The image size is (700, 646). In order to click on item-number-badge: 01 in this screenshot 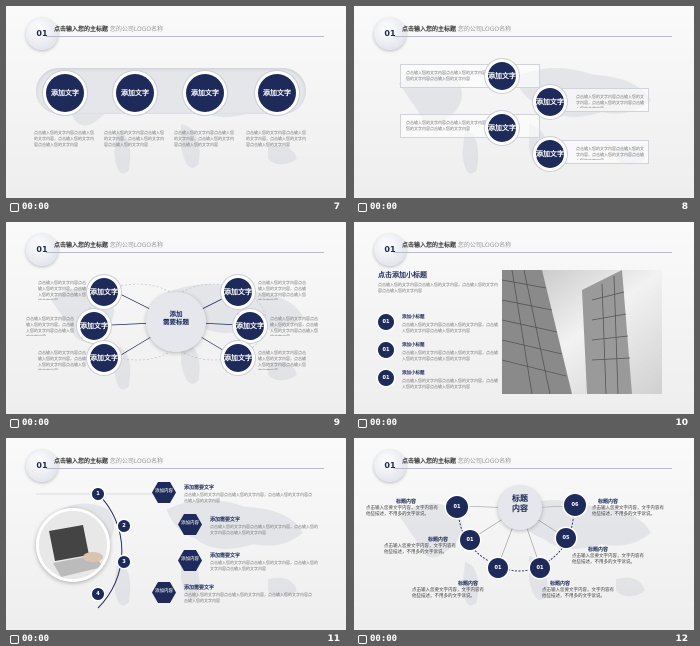, I will do `click(386, 350)`.